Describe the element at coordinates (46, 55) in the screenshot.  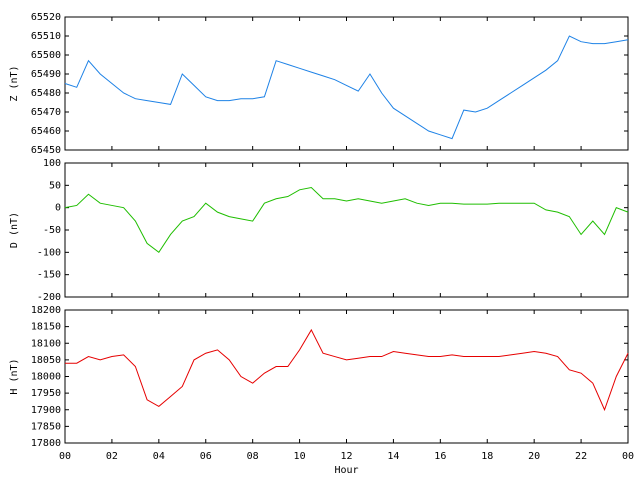
I see `y-tick-label: 65500` at that location.